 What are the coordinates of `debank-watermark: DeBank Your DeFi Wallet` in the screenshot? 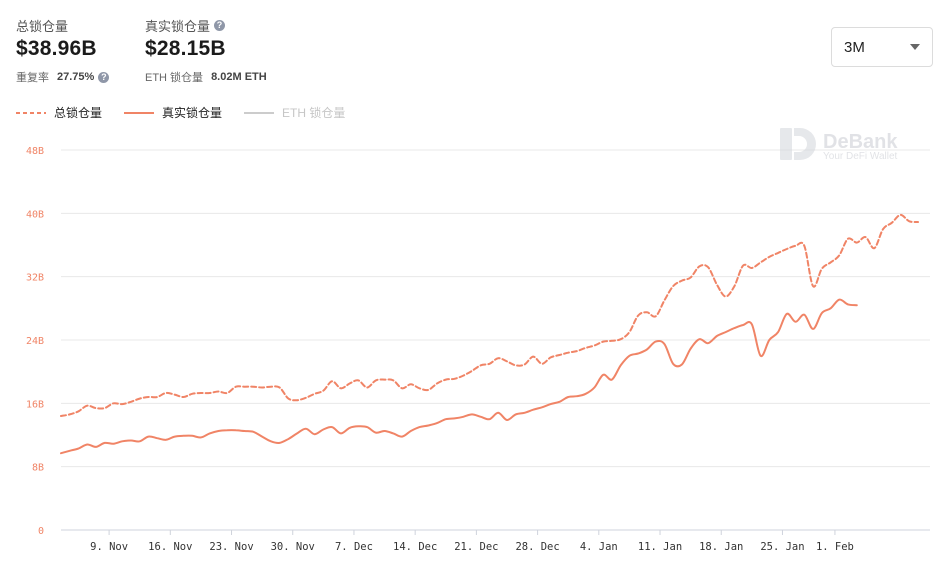 It's located at (839, 145).